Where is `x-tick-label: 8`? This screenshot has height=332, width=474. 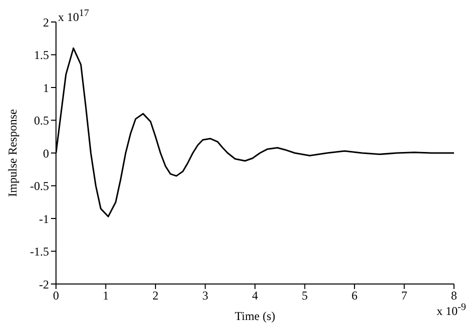 x-tick-label: 8 is located at coordinates (454, 295).